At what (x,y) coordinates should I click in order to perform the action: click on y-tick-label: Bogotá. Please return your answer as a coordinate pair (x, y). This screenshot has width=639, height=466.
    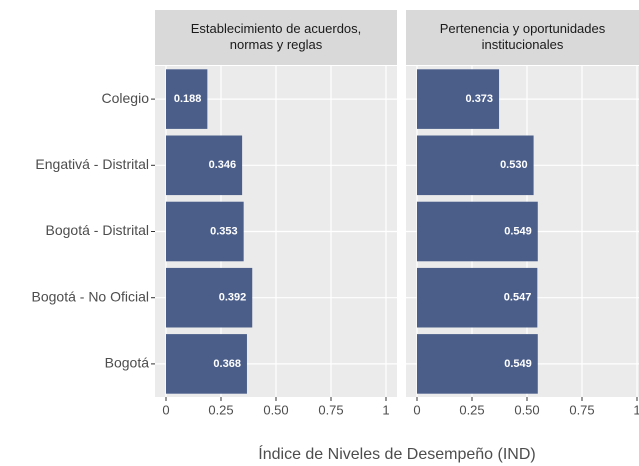
    Looking at the image, I should click on (127, 363).